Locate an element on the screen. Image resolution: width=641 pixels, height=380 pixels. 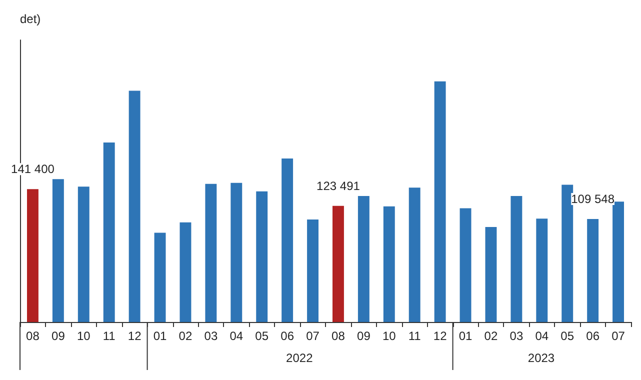
data-label: 109 548 is located at coordinates (593, 199).